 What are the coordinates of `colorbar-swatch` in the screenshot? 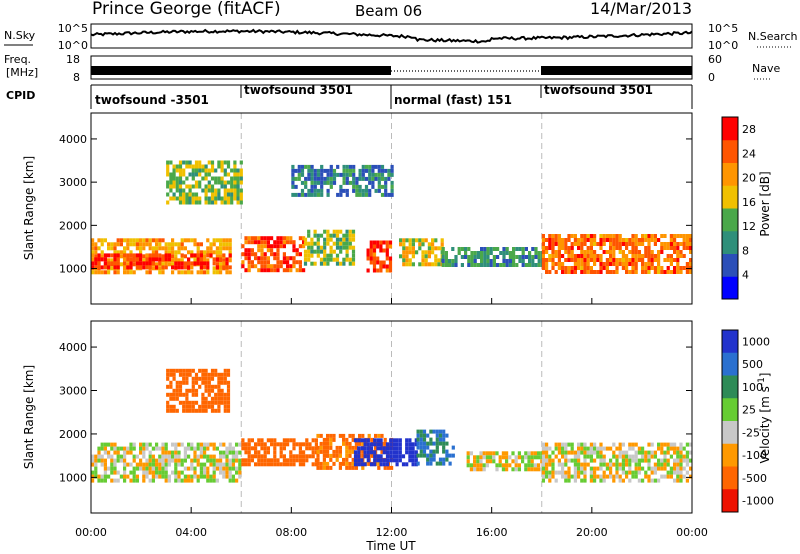 It's located at (730, 242).